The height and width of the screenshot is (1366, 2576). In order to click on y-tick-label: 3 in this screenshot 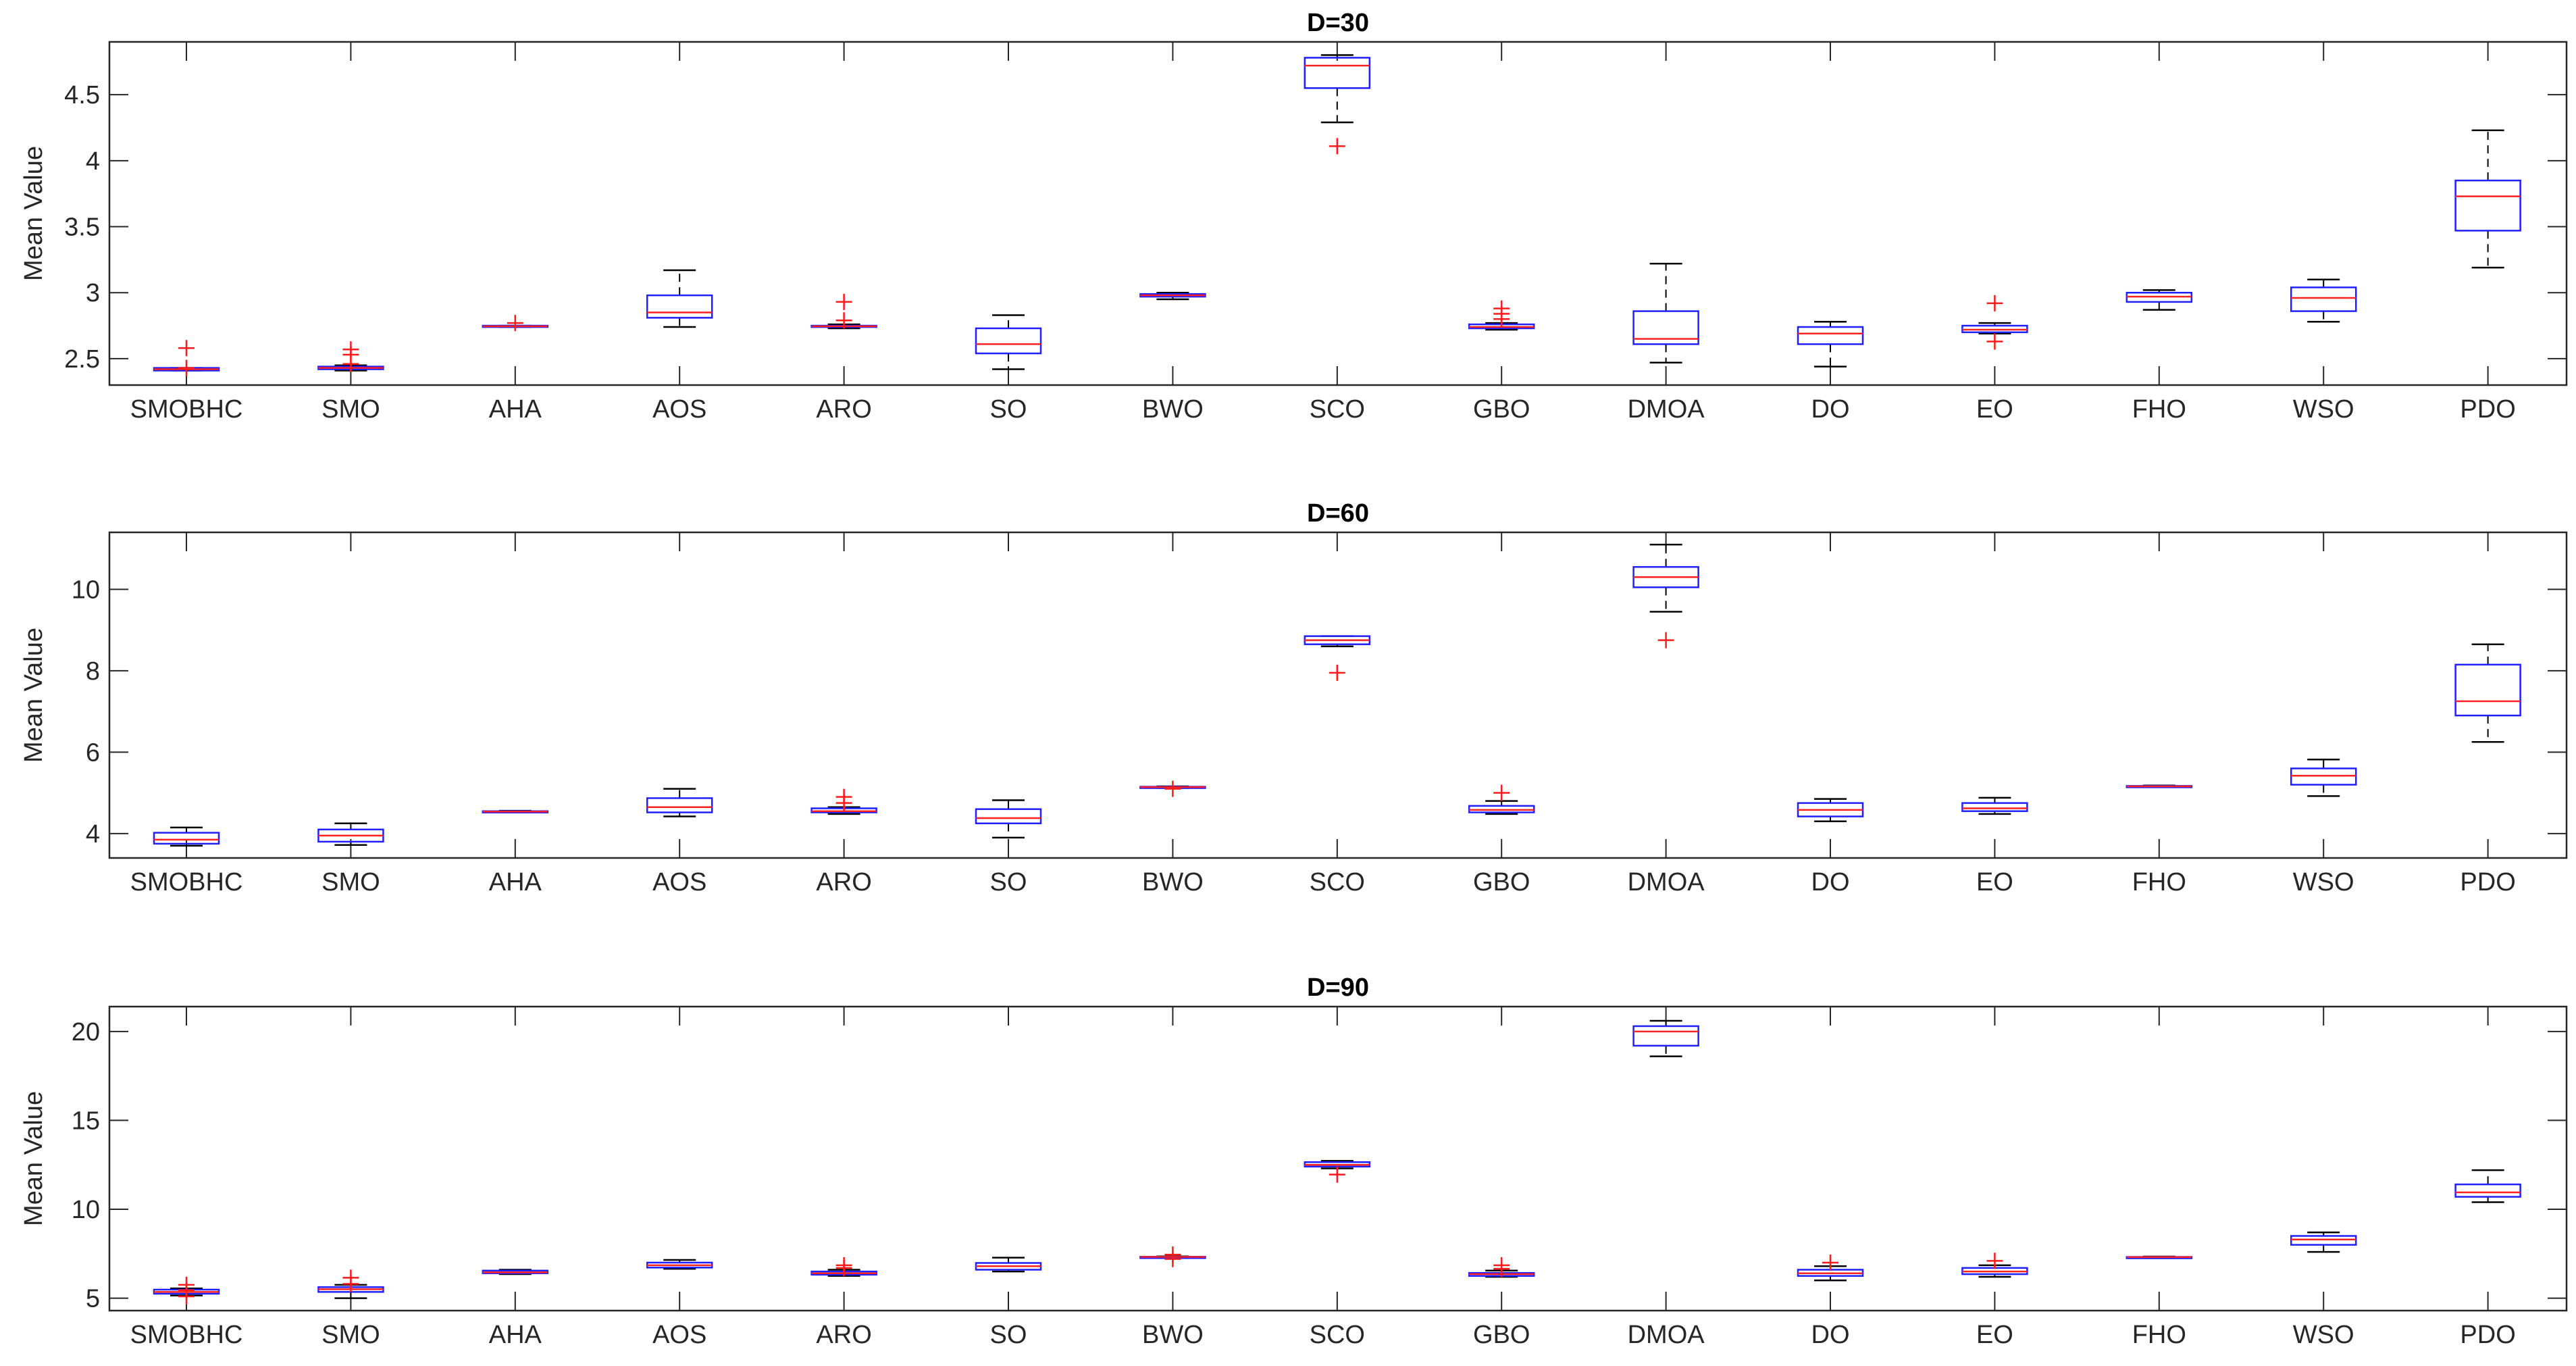, I will do `click(93, 293)`.